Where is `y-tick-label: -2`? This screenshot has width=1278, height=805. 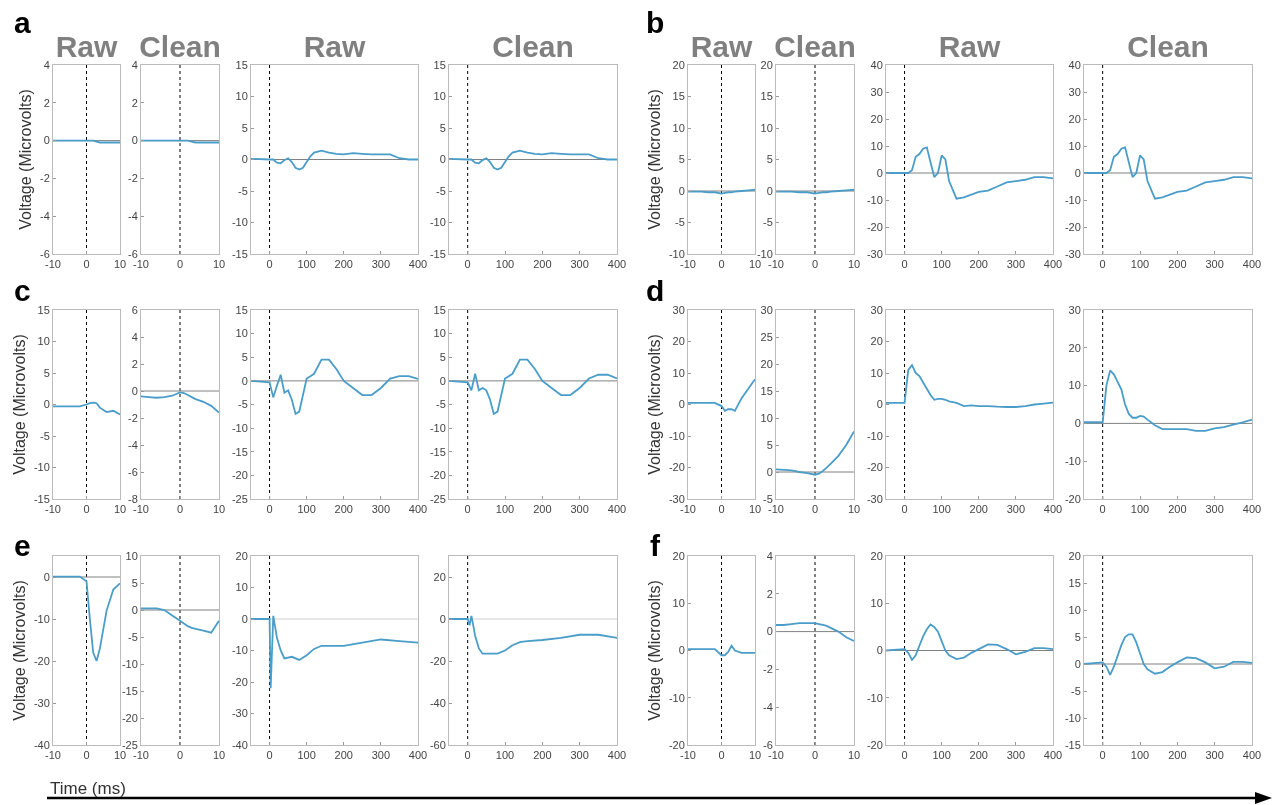 y-tick-label: -2 is located at coordinates (133, 178).